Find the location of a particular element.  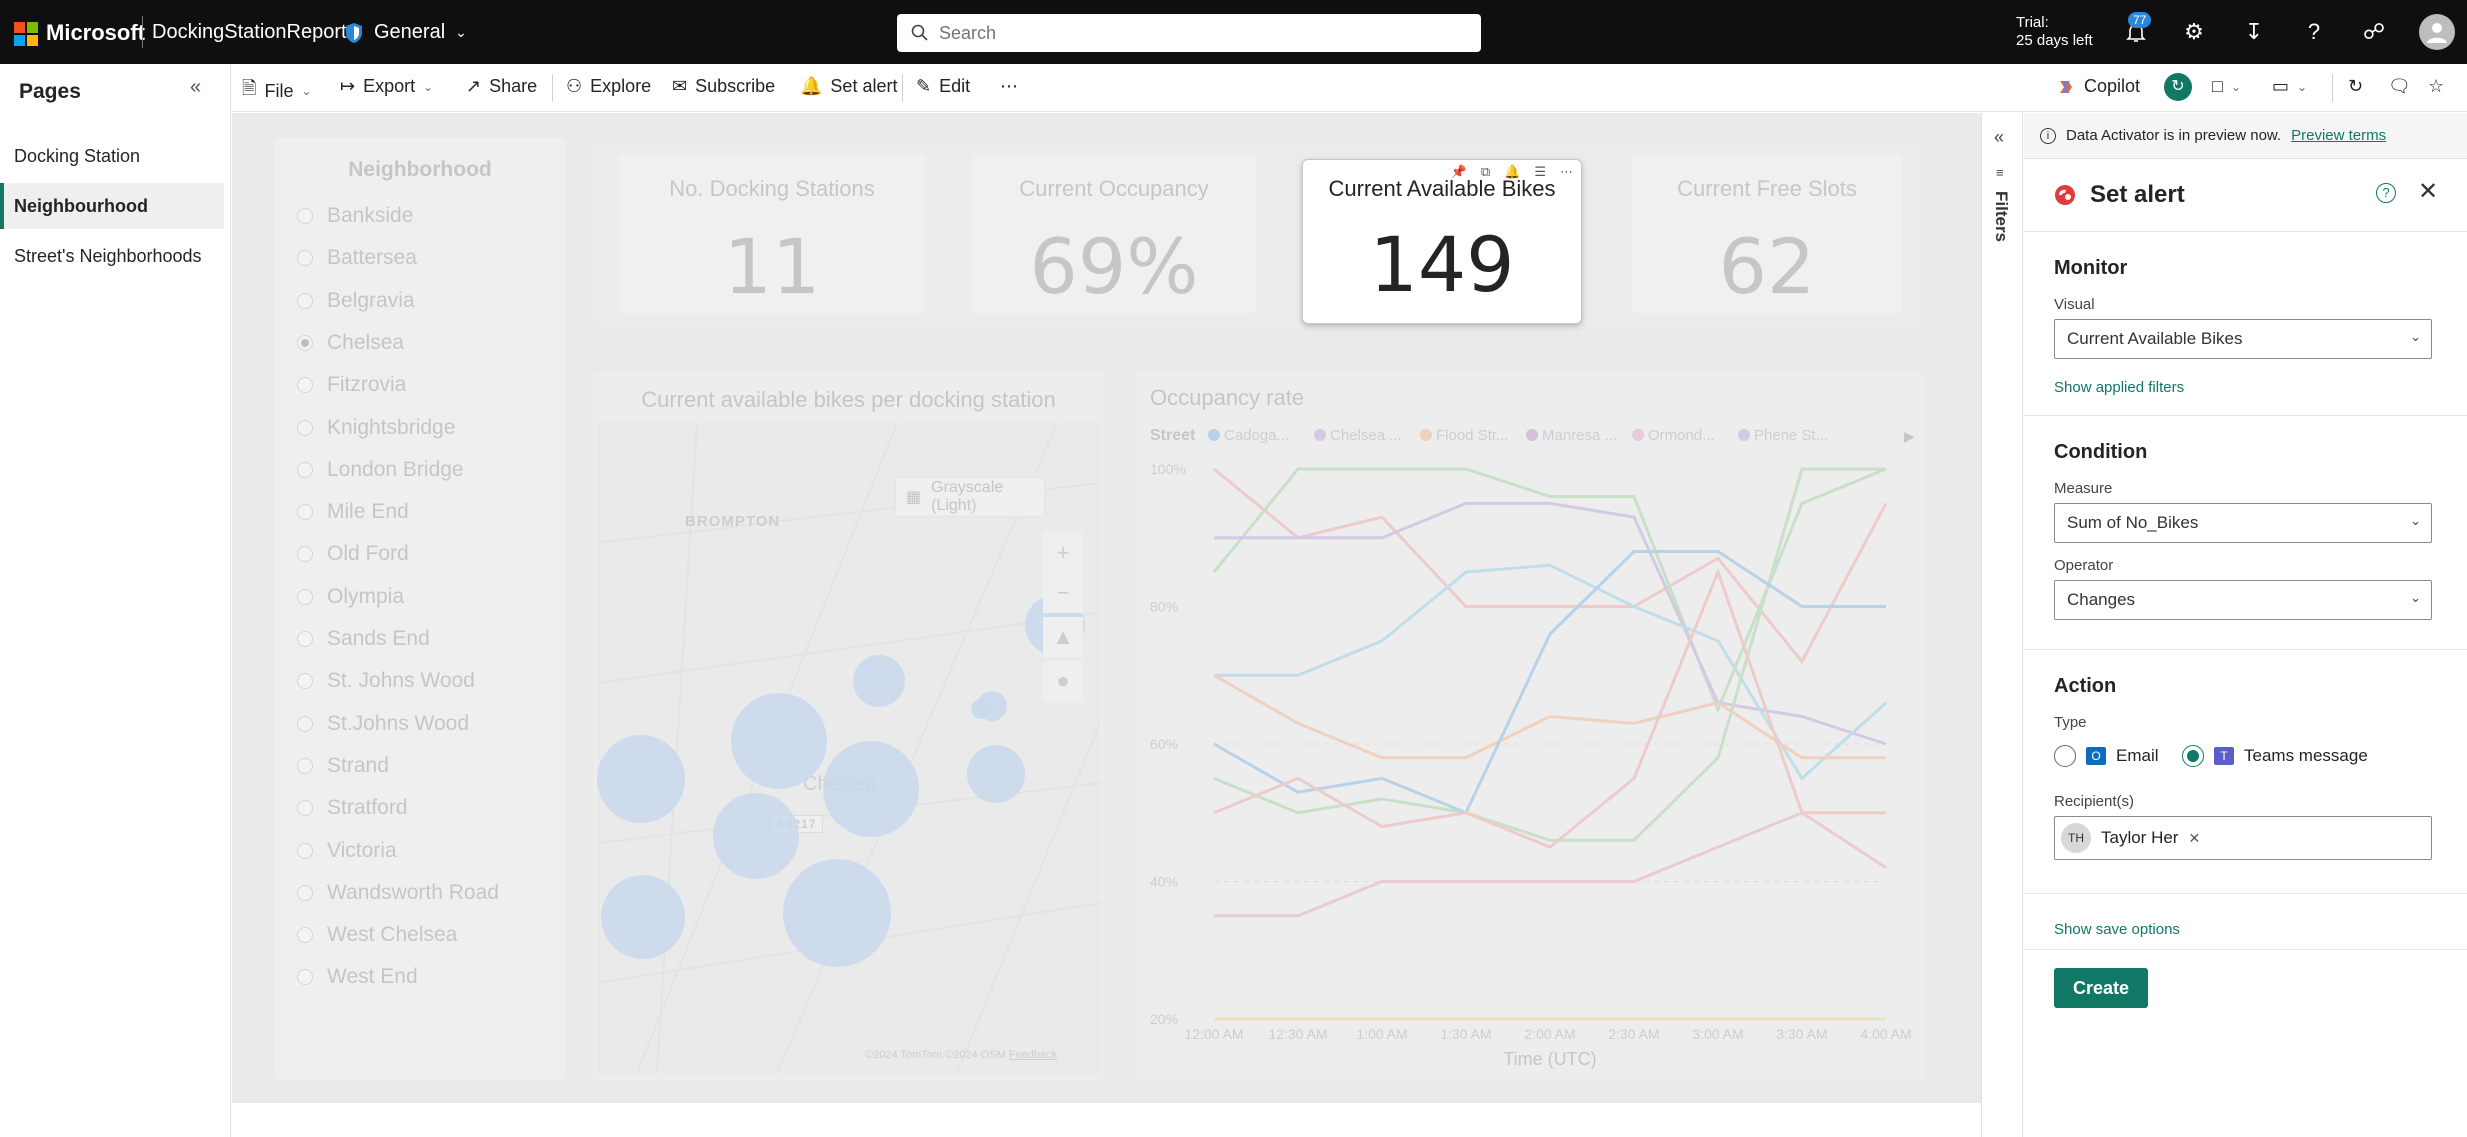

create-button: Create is located at coordinates (2101, 988).